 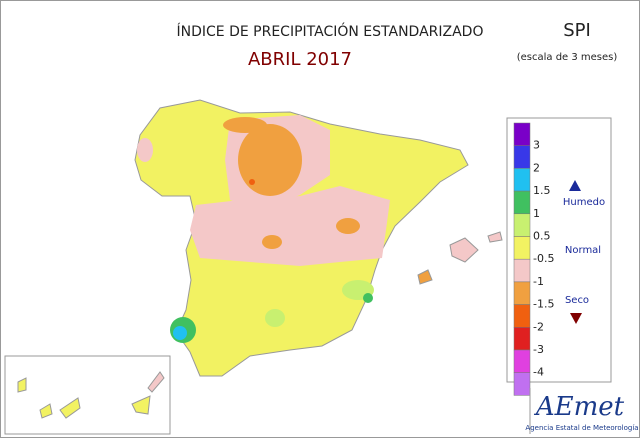 What do you see at coordinates (577, 30) in the screenshot?
I see `index-name: SPI` at bounding box center [577, 30].